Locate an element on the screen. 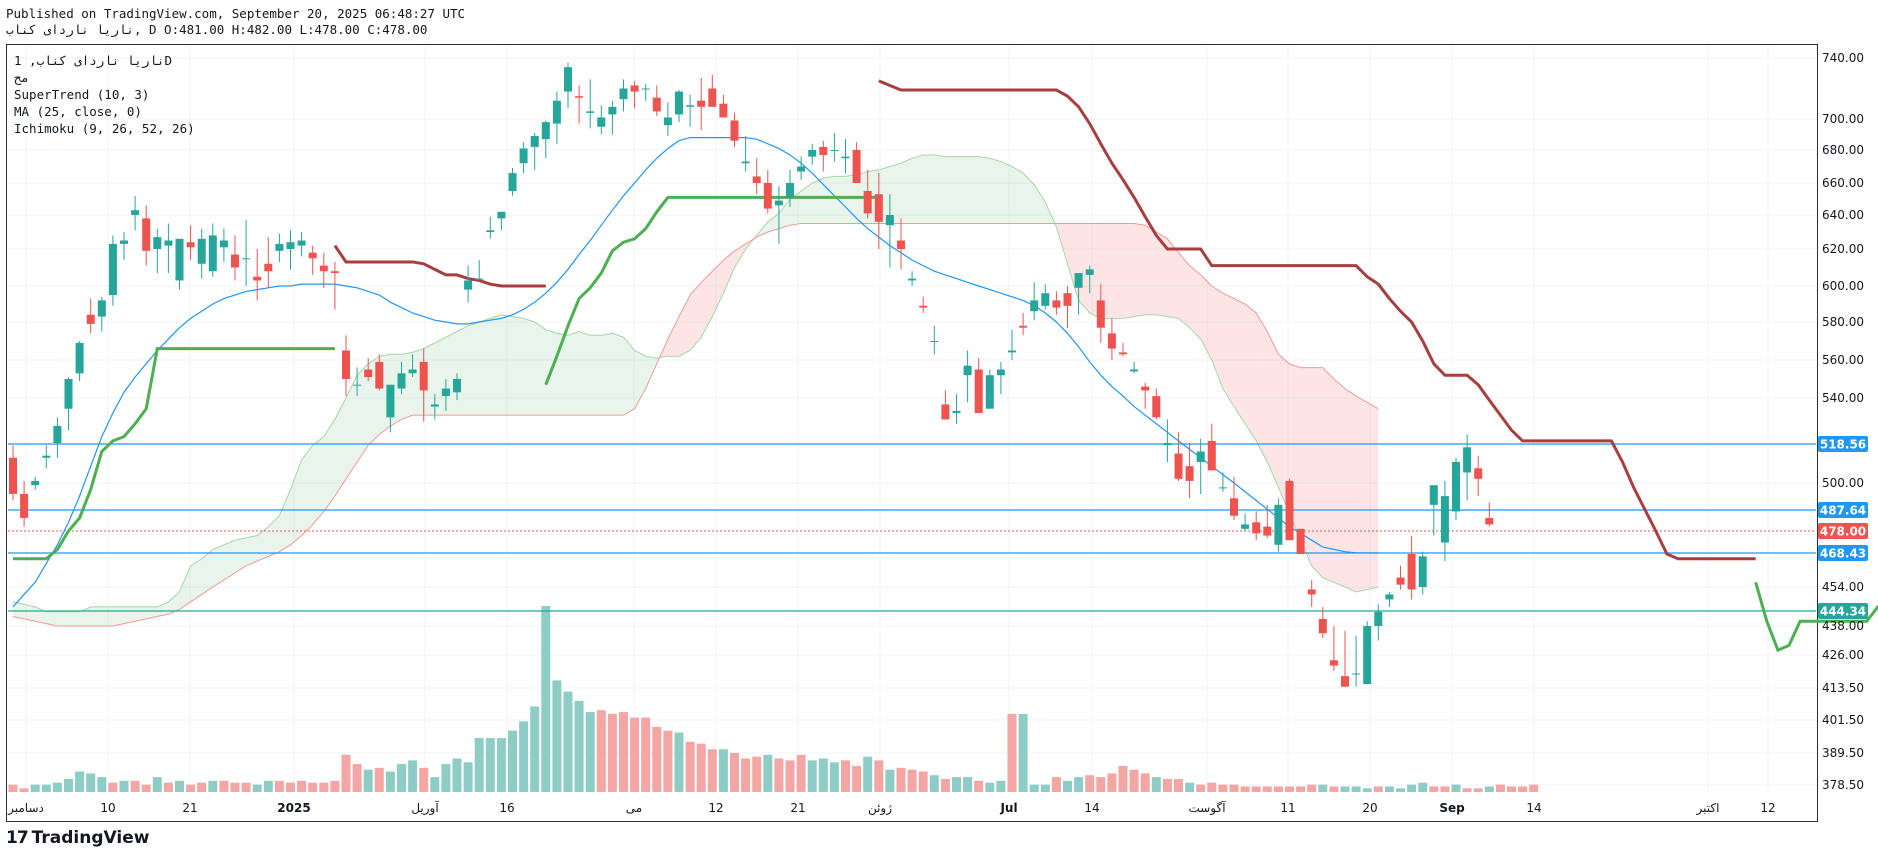 This screenshot has width=1878, height=858. x-tick-label: 11 is located at coordinates (1287, 808).